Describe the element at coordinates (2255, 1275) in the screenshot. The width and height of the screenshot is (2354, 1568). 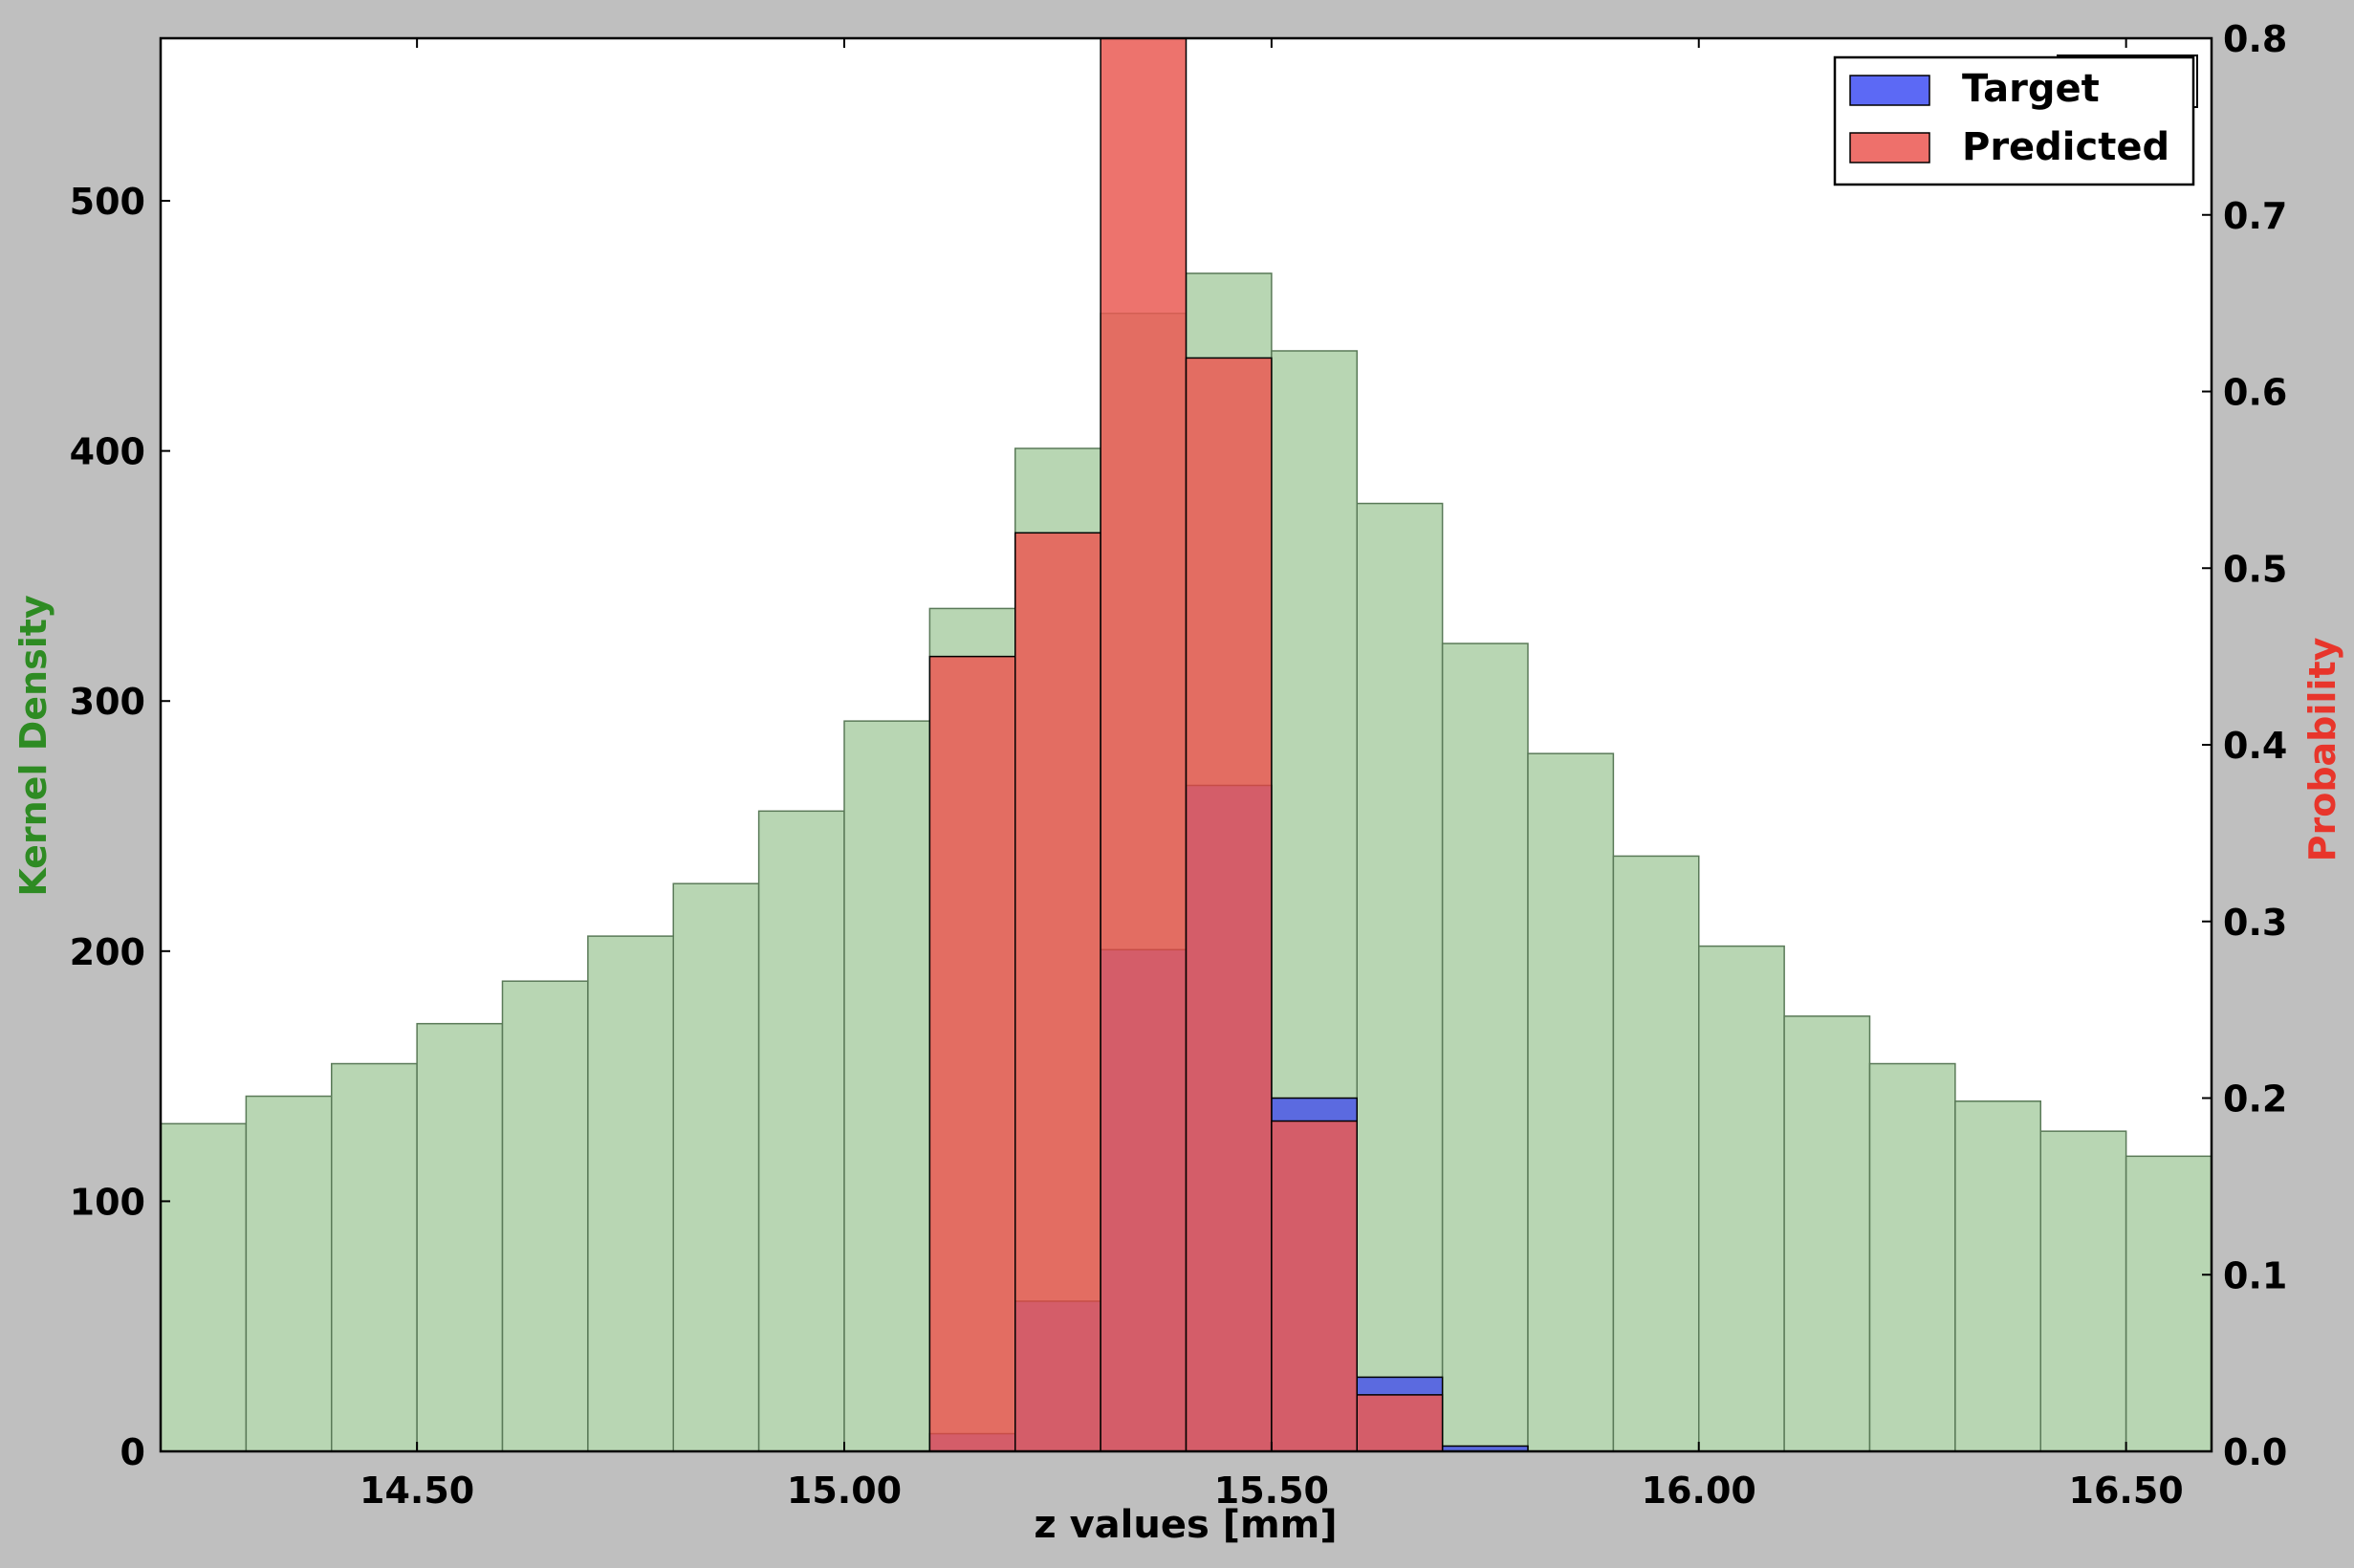
I see `y-right-tick-label: 0.1` at that location.